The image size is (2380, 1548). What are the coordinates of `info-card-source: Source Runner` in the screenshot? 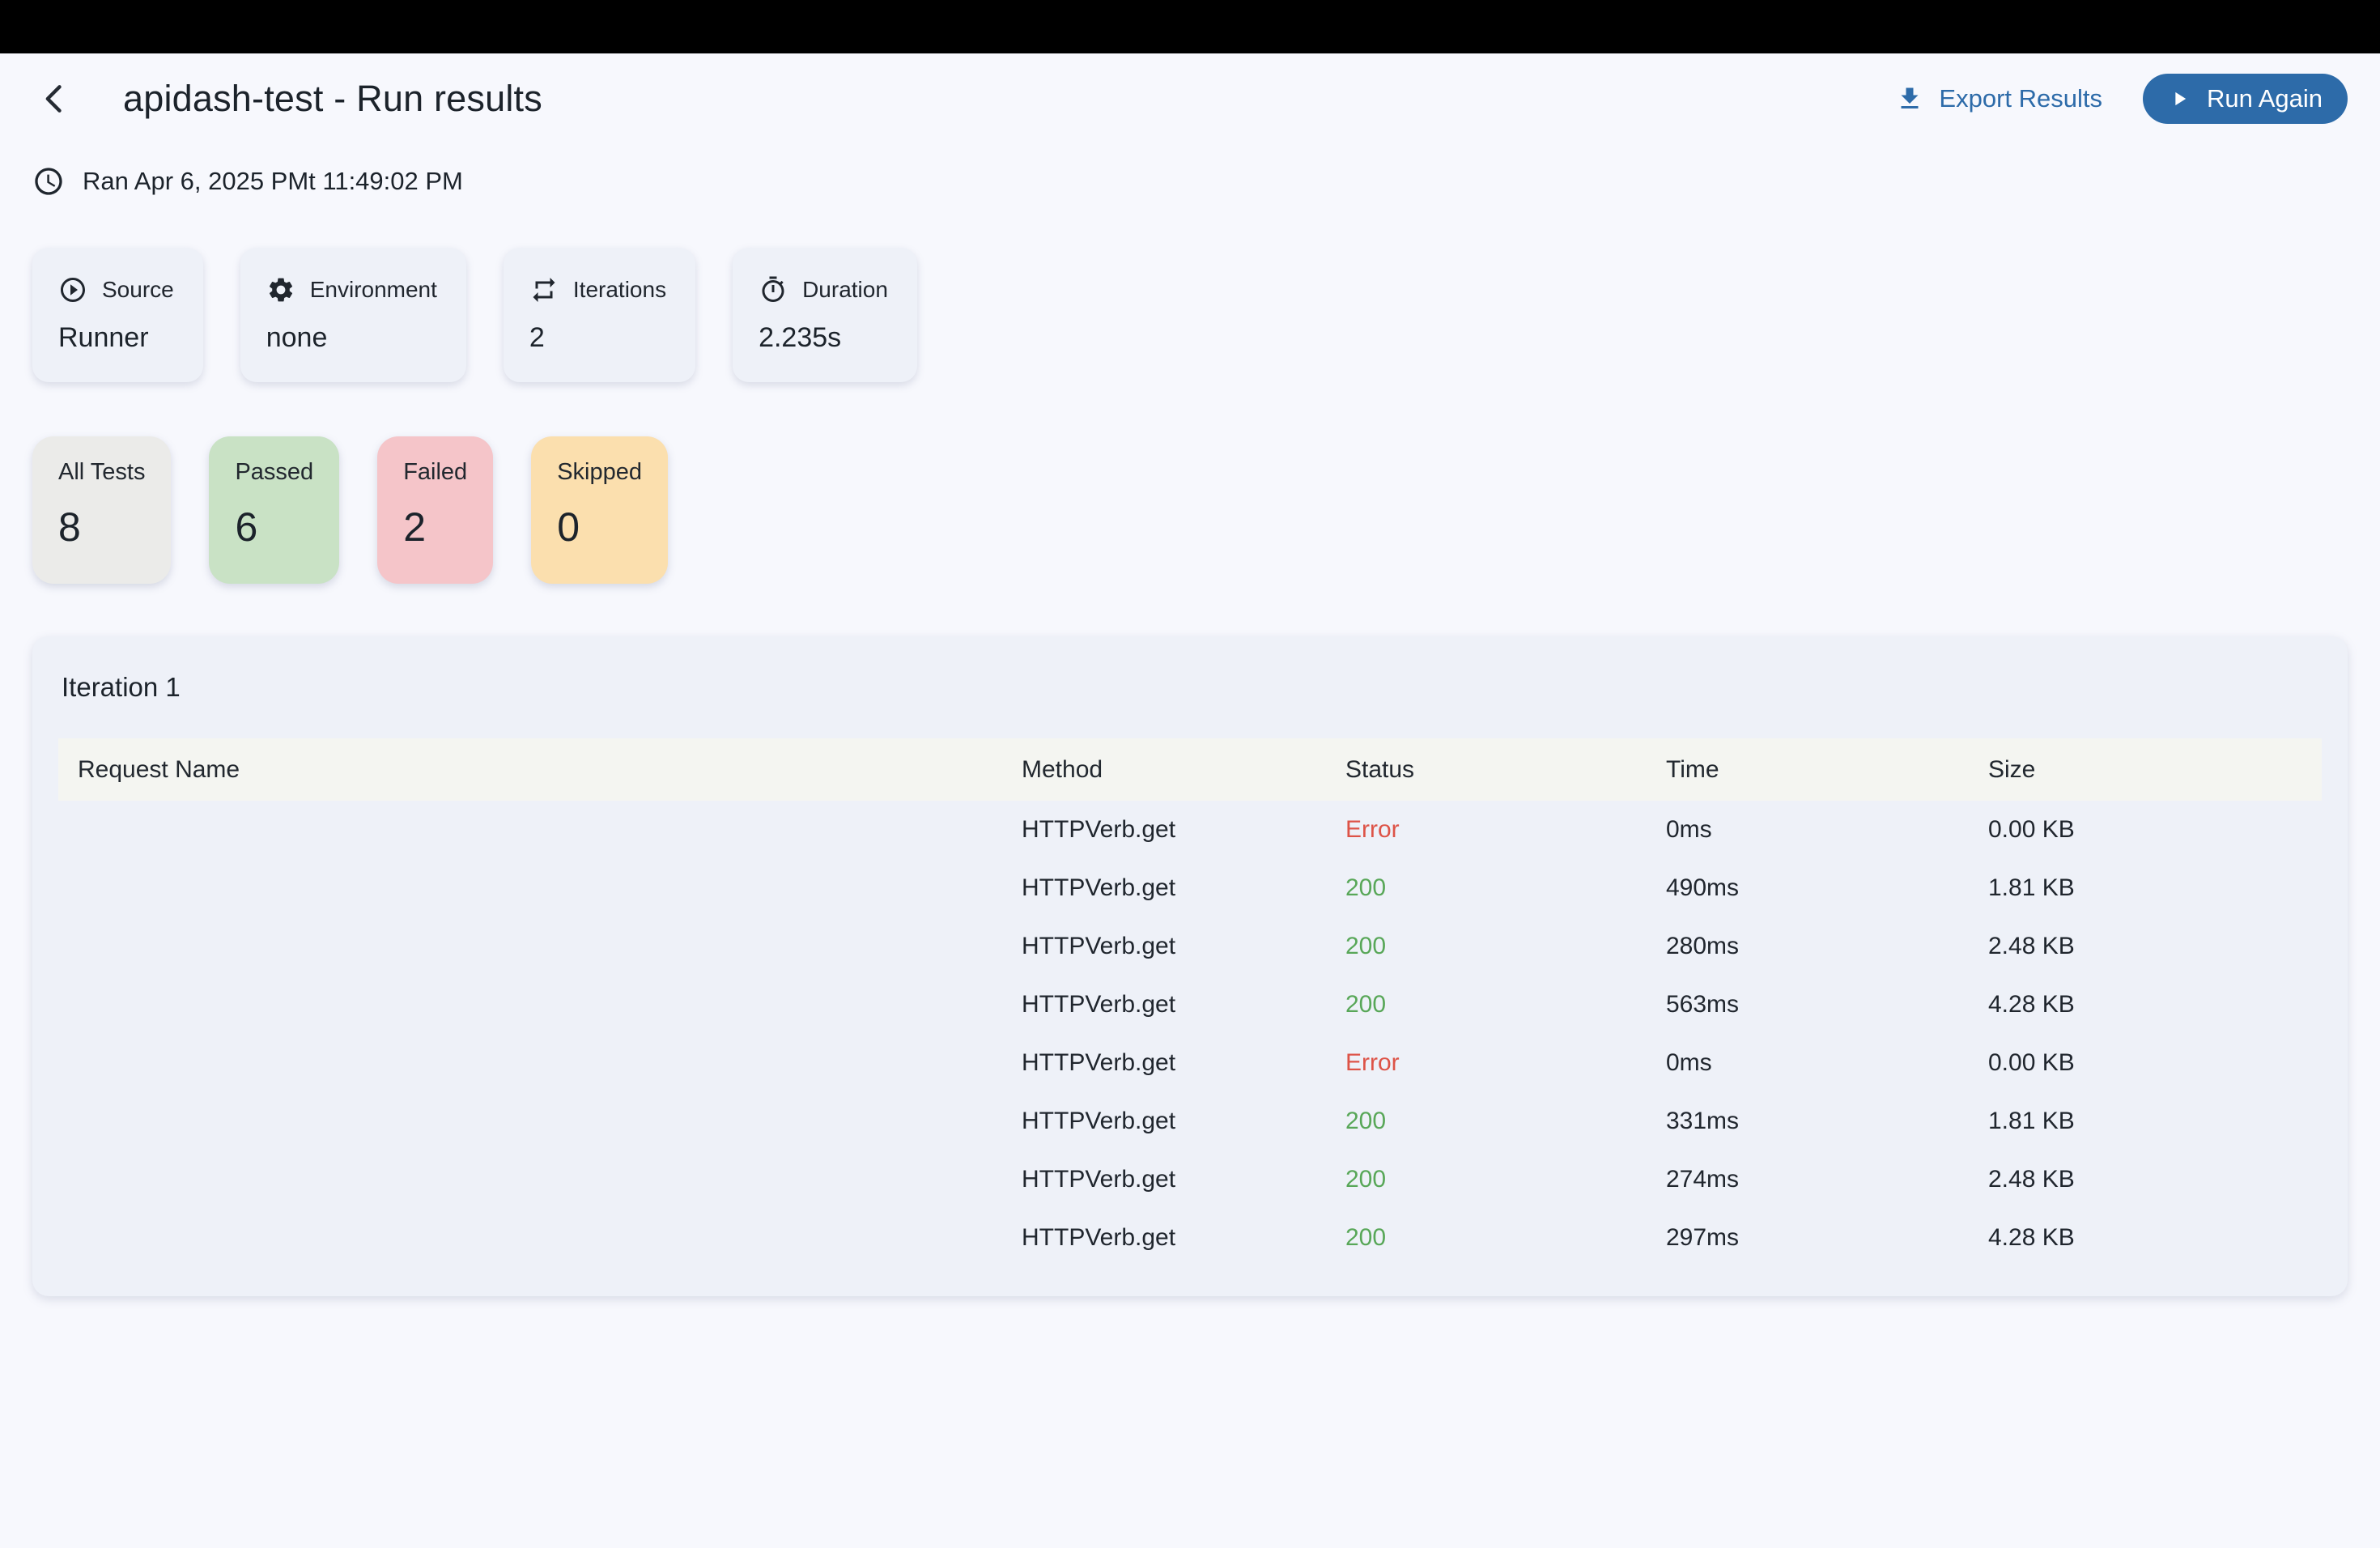 It's located at (118, 315).